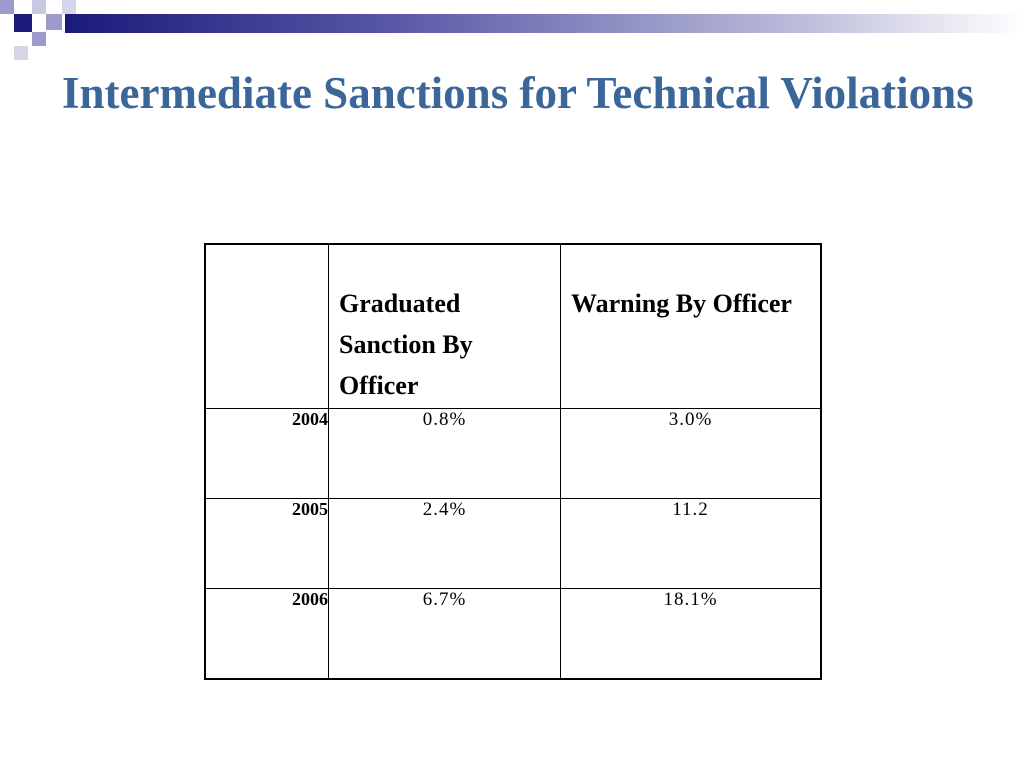 The image size is (1024, 768). I want to click on header-cell-warning: Warning By Officer, so click(691, 326).